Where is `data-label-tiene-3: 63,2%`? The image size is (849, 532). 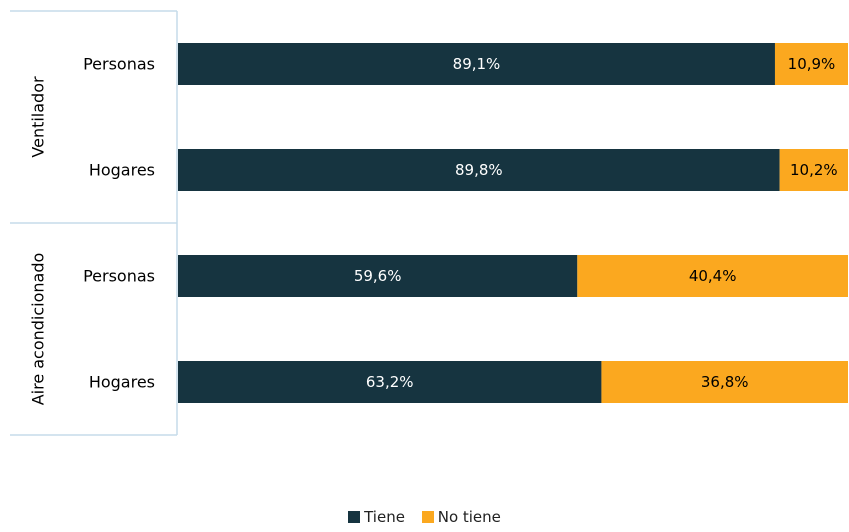
data-label-tiene-3: 63,2% is located at coordinates (390, 382).